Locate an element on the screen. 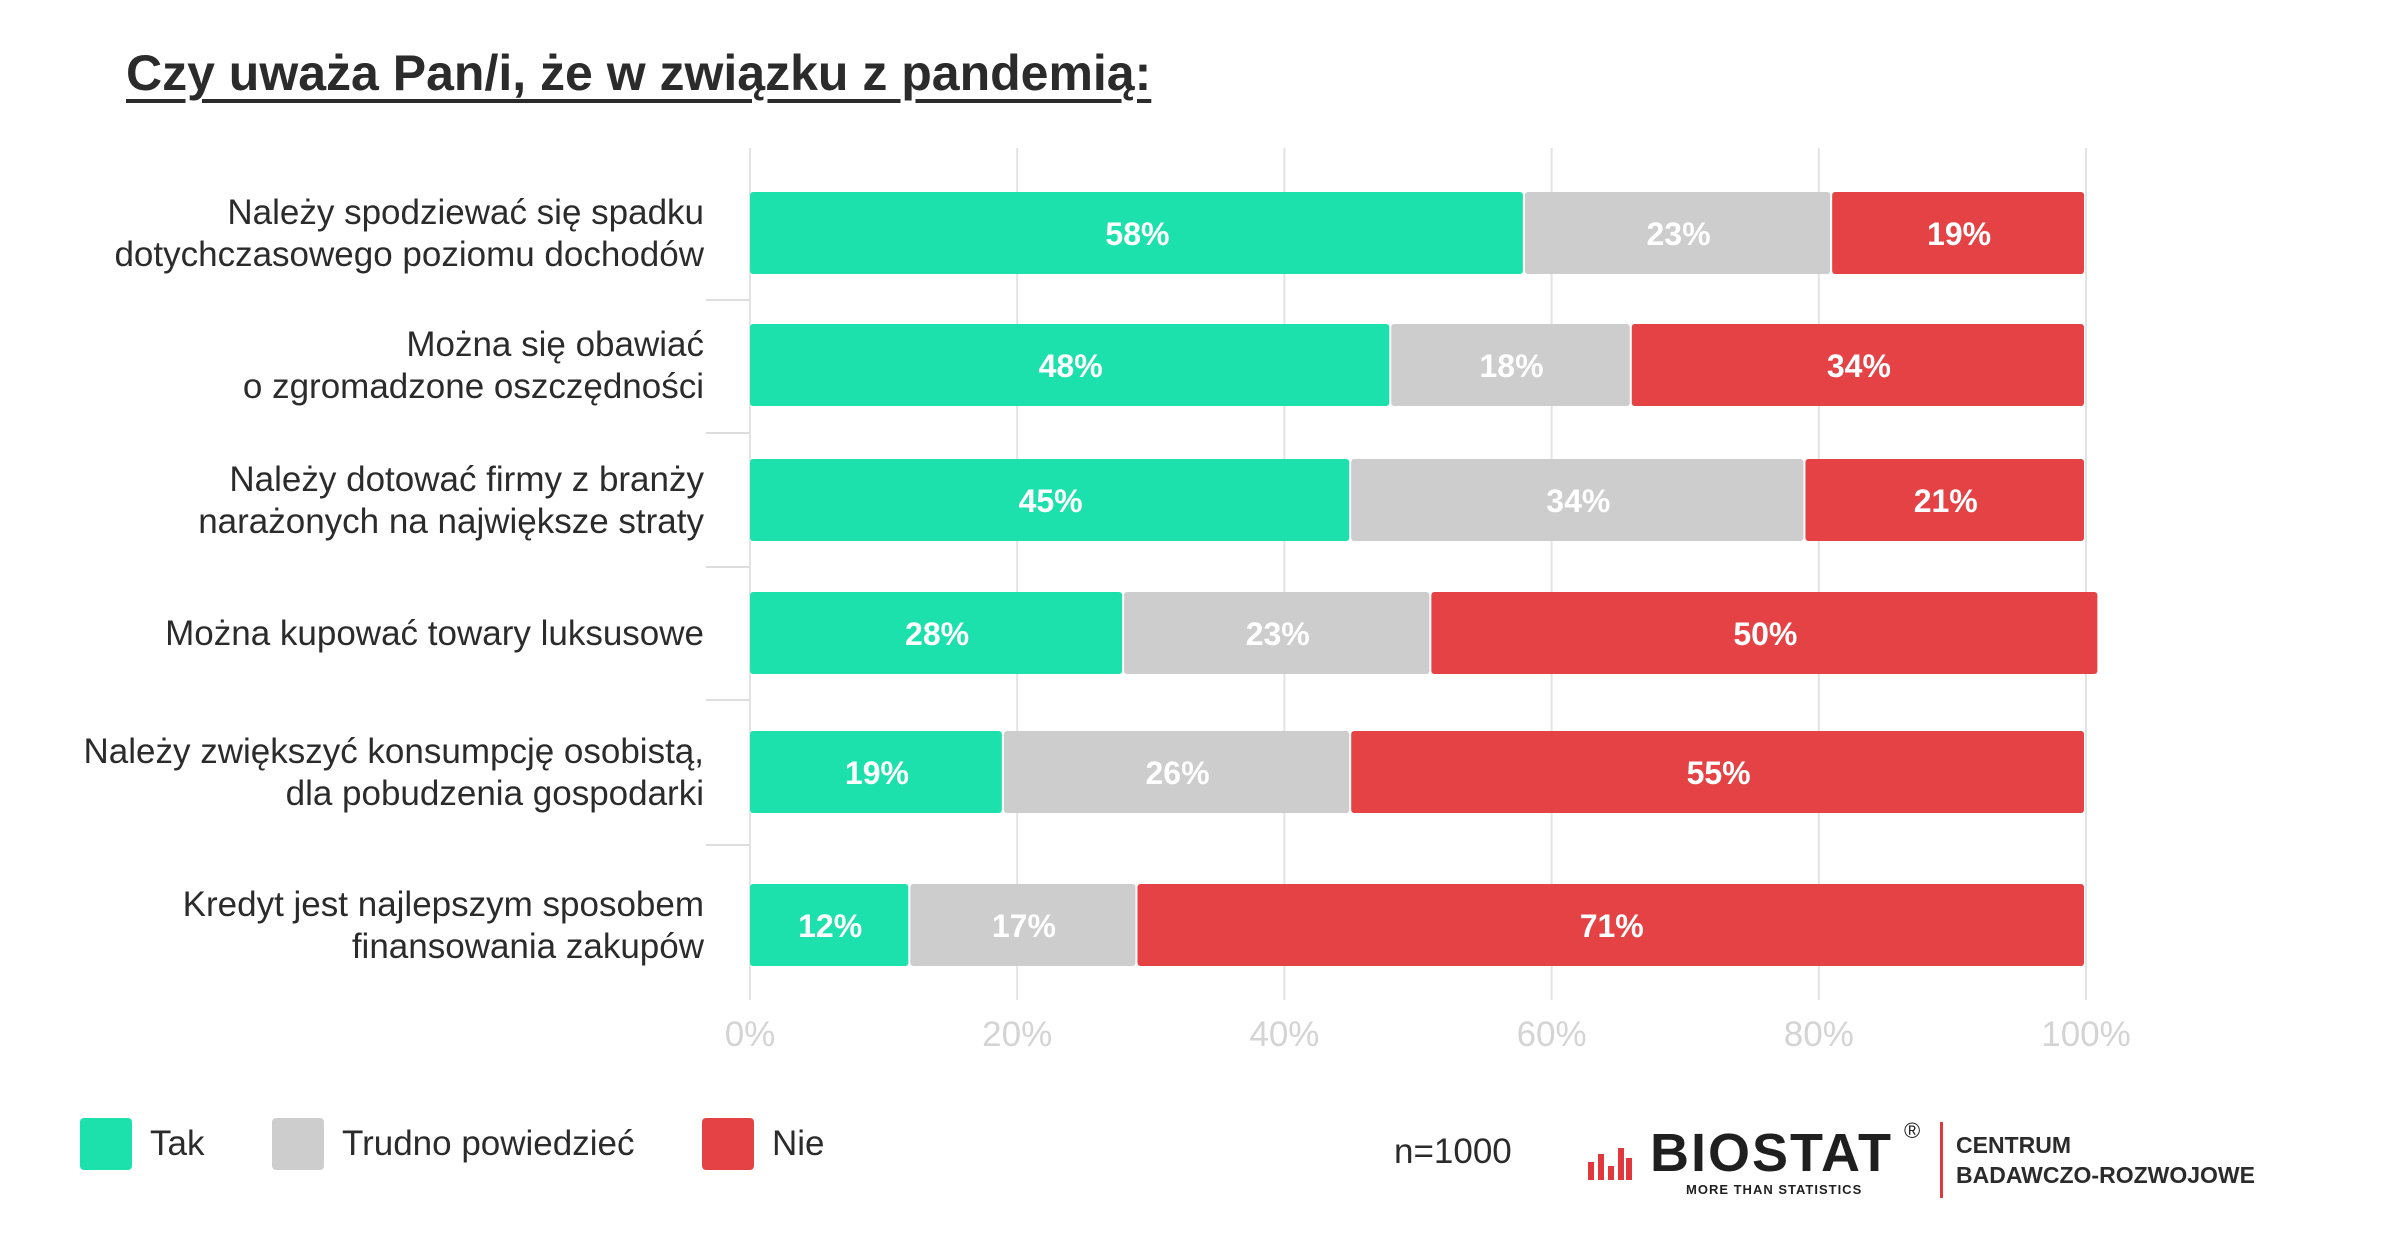 The width and height of the screenshot is (2383, 1242). x-tick-label: 60% is located at coordinates (1552, 1034).